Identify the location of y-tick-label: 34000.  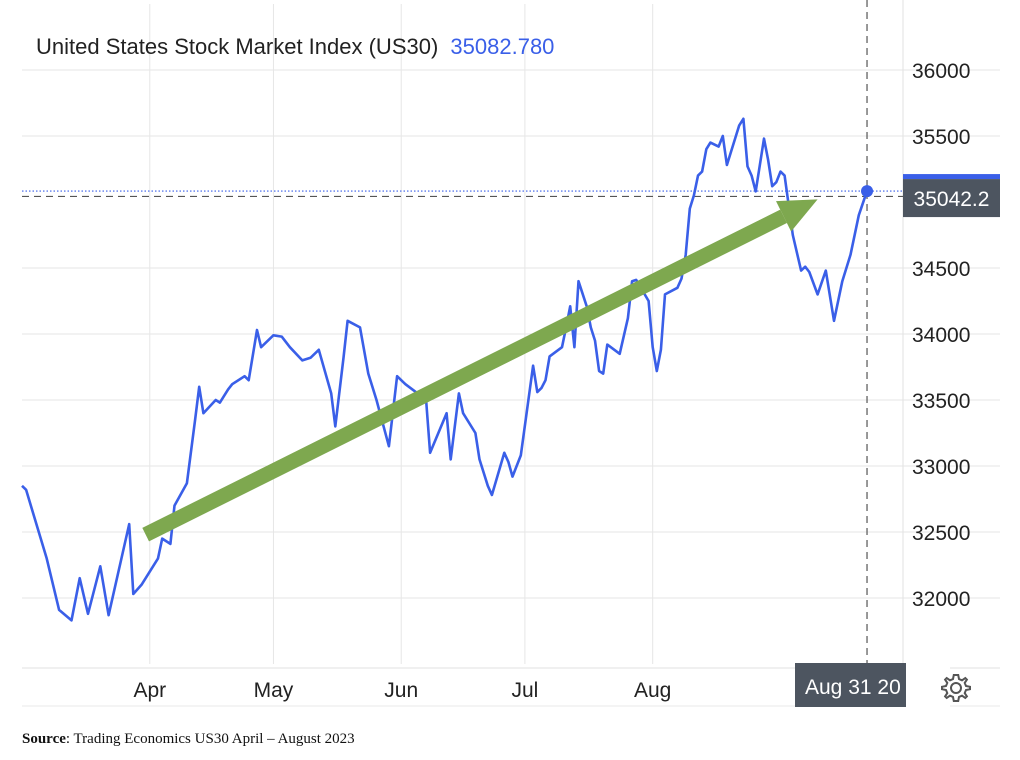
(941, 335).